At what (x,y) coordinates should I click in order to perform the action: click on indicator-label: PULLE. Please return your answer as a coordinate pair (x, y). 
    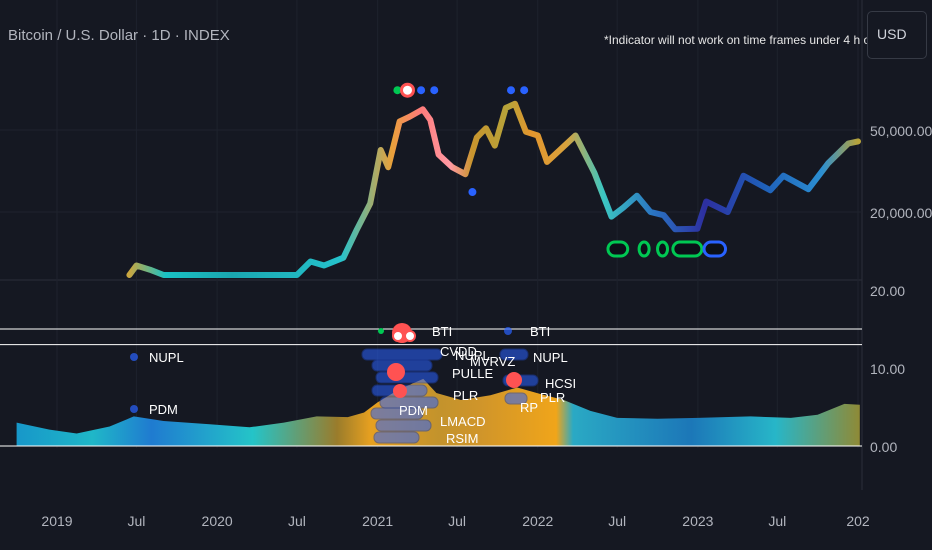
    Looking at the image, I should click on (473, 373).